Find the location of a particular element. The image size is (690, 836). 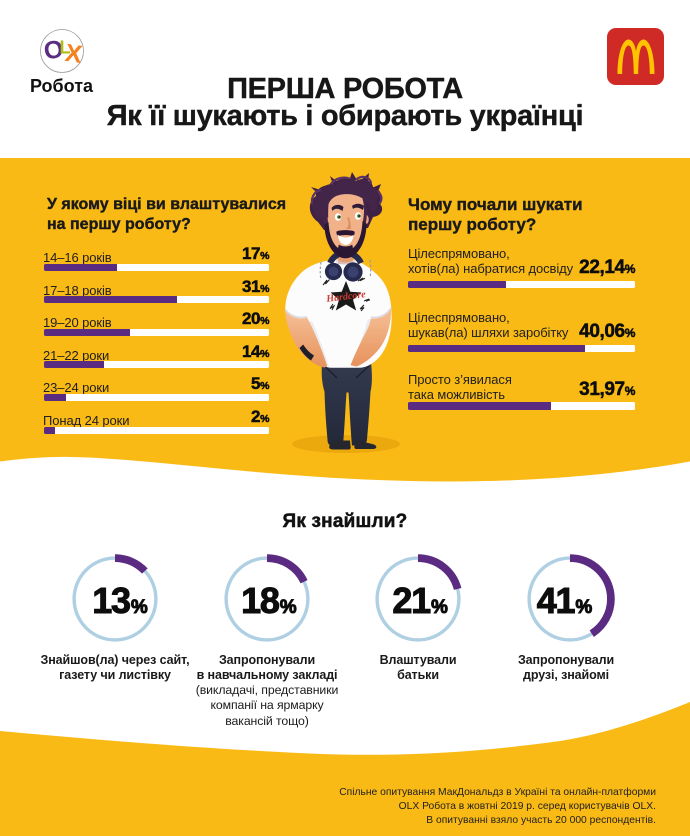

svg-text: O is located at coordinates (53, 50).